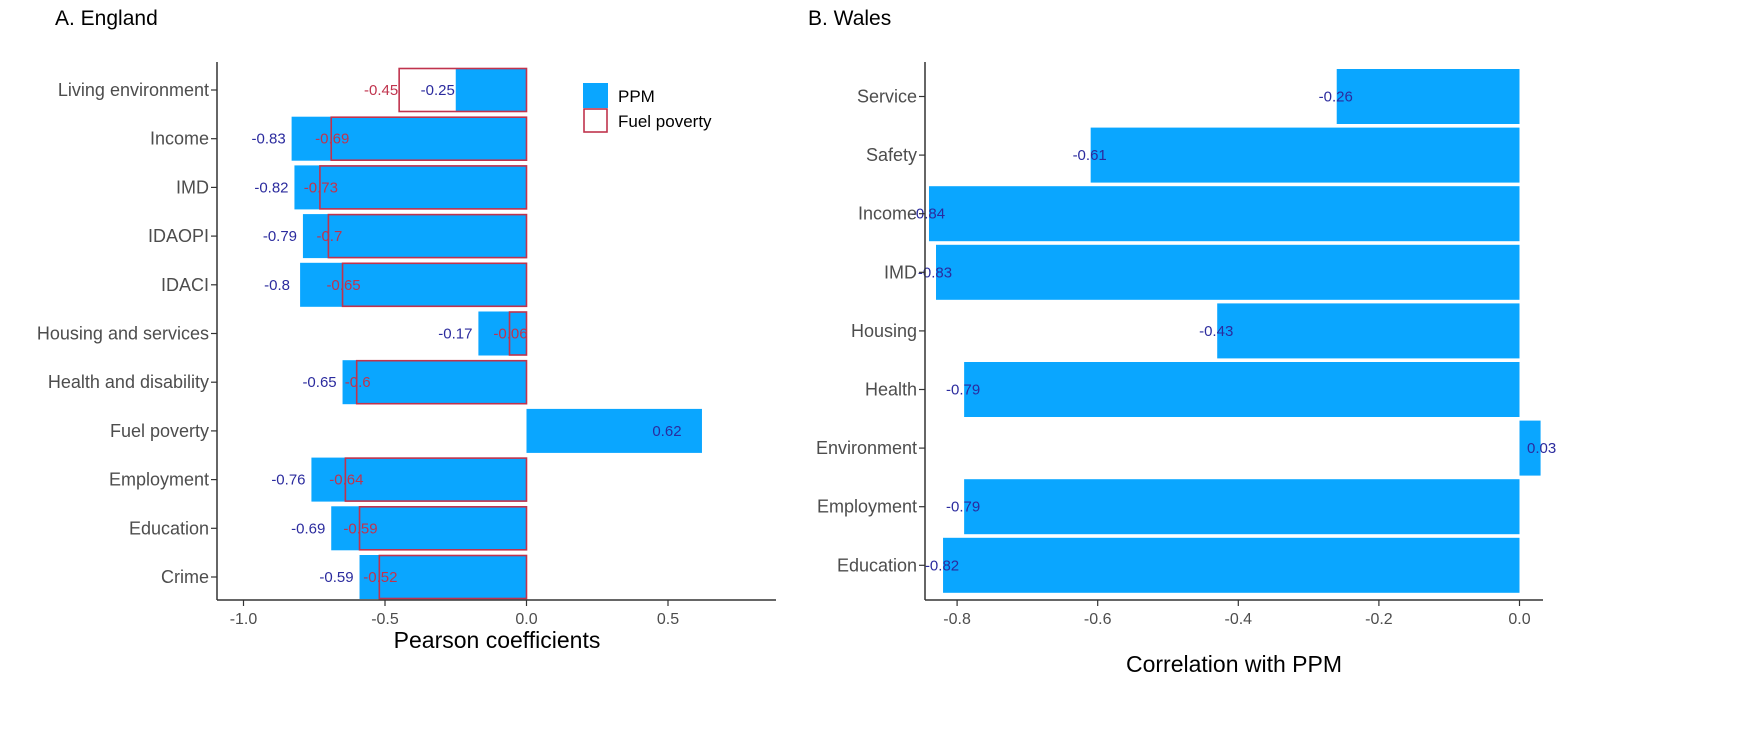 This screenshot has width=1743, height=730. What do you see at coordinates (319, 382) in the screenshot?
I see `ppm-value-label: -0.65` at bounding box center [319, 382].